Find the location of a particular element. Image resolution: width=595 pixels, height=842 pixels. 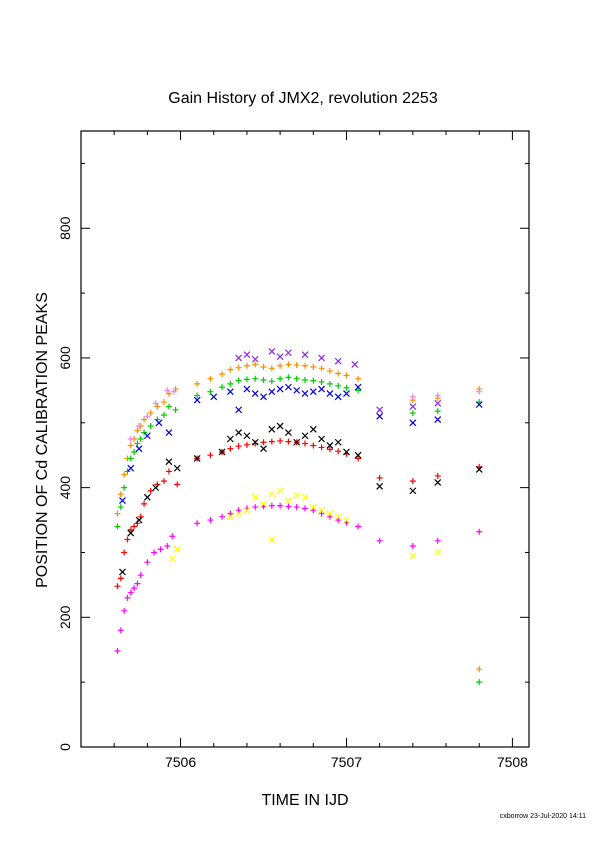

x-tick-label: 7506 is located at coordinates (180, 762).